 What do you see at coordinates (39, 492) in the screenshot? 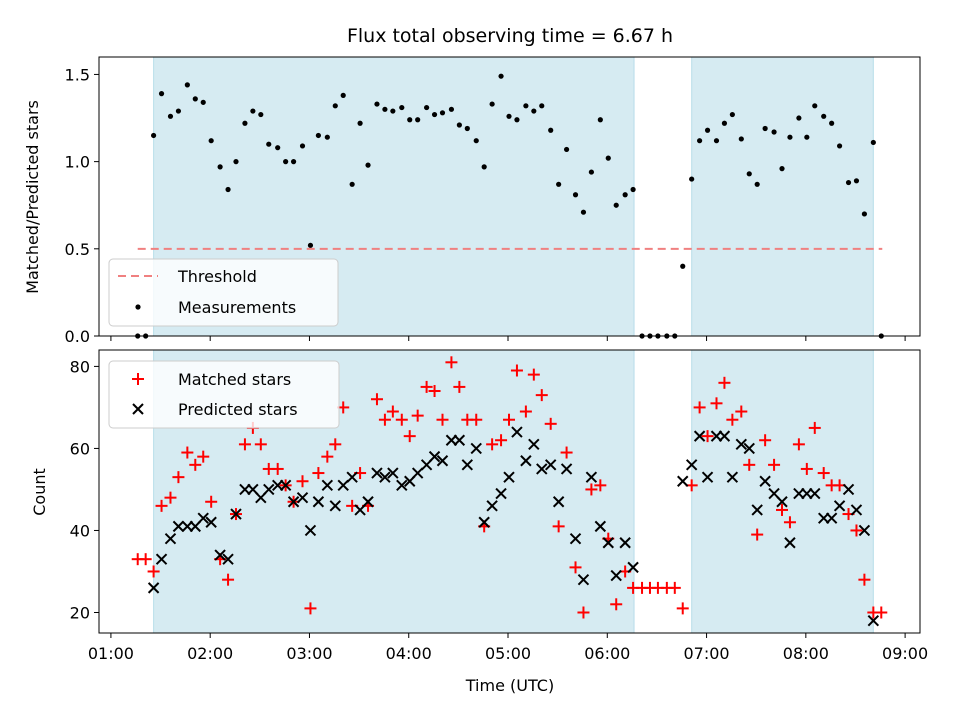
I see `count-y-axis-label: Count` at bounding box center [39, 492].